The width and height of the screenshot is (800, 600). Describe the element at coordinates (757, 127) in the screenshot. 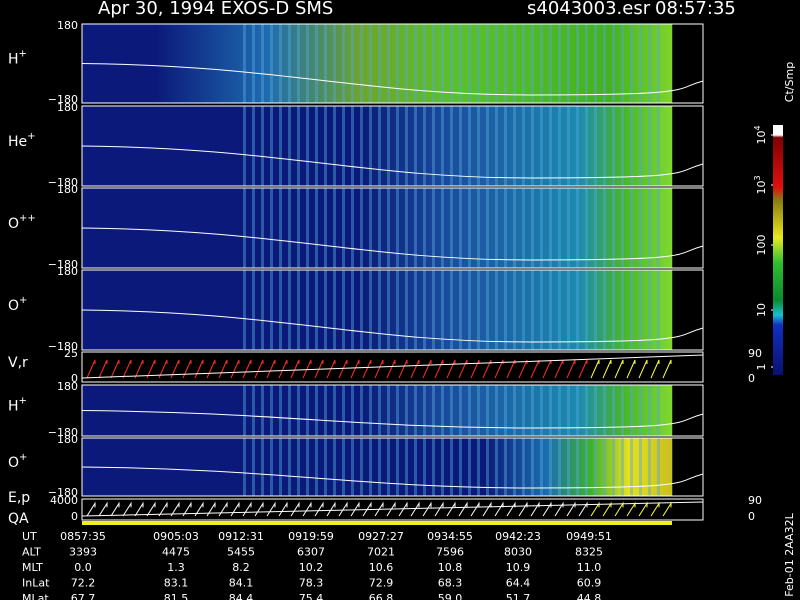

I see `colorbar-tick-sup: 4` at that location.